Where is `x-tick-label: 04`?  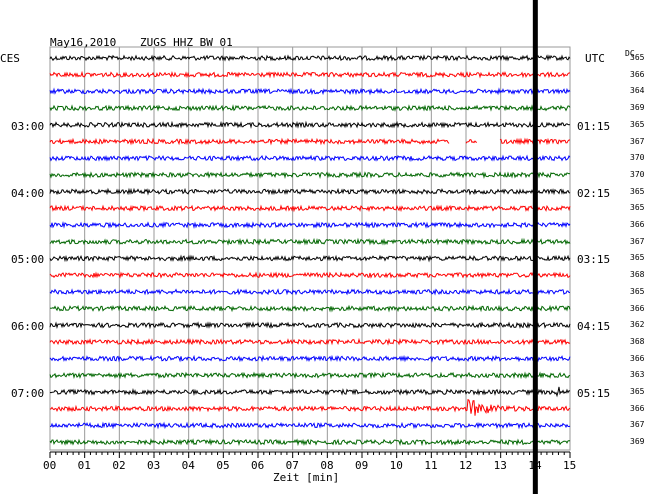 x-tick-label: 04 is located at coordinates (188, 465).